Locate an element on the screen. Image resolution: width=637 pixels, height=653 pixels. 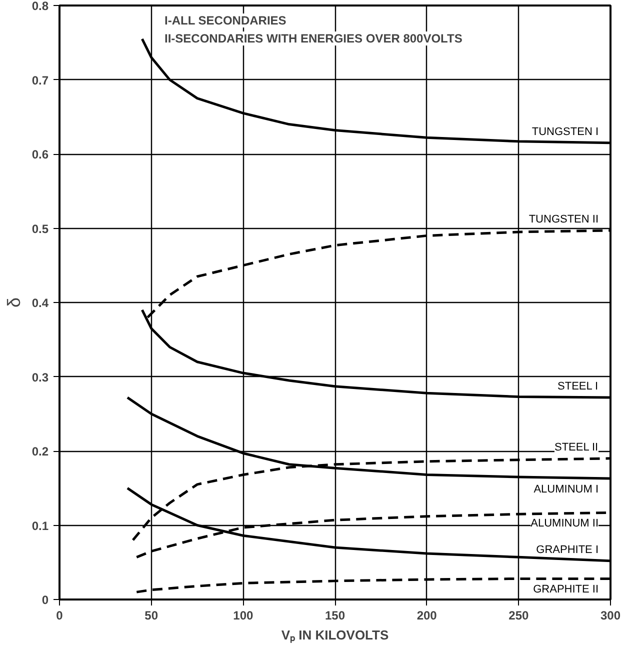
annotation: I-ALL SECONDARIES is located at coordinates (225, 21).